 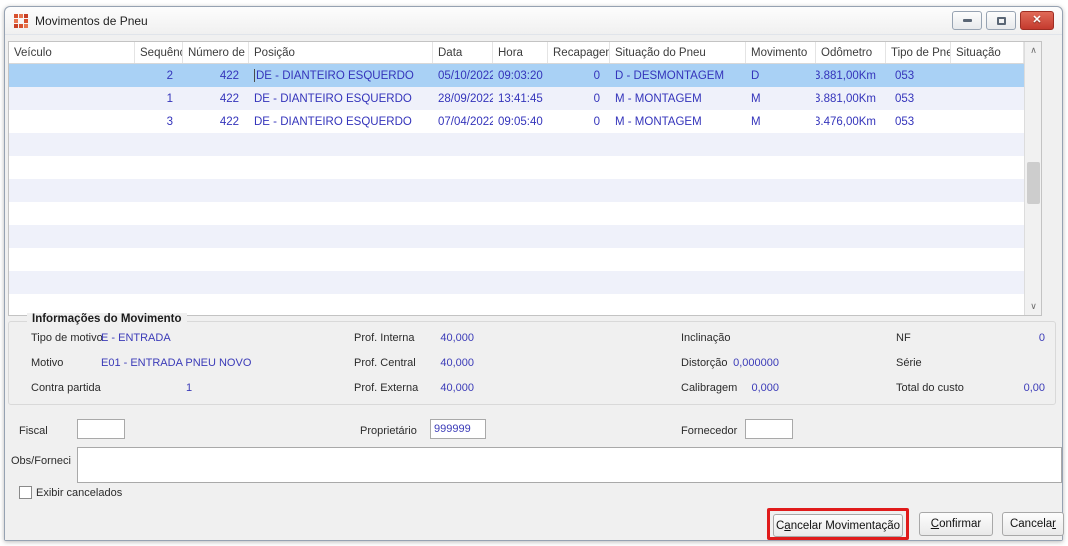 What do you see at coordinates (1033, 306) in the screenshot?
I see `scroll-down-icon: ∨` at bounding box center [1033, 306].